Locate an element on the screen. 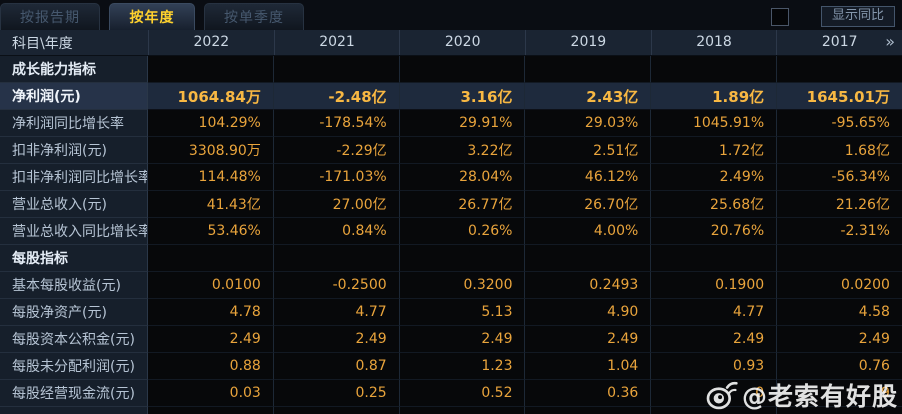  value-cell: 2.51亿 is located at coordinates (588, 150).